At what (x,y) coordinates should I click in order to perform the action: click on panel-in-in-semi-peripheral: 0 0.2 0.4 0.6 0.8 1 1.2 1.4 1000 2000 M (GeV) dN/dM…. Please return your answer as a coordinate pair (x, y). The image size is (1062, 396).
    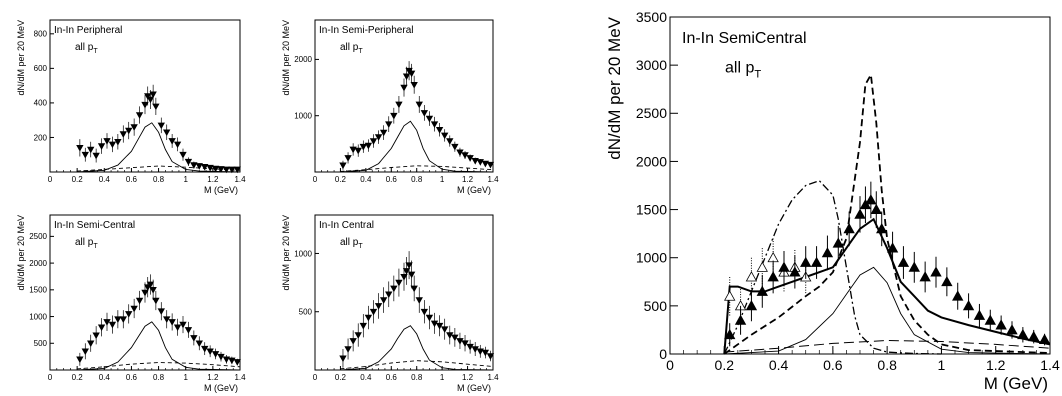
    Looking at the image, I should click on (390, 107).